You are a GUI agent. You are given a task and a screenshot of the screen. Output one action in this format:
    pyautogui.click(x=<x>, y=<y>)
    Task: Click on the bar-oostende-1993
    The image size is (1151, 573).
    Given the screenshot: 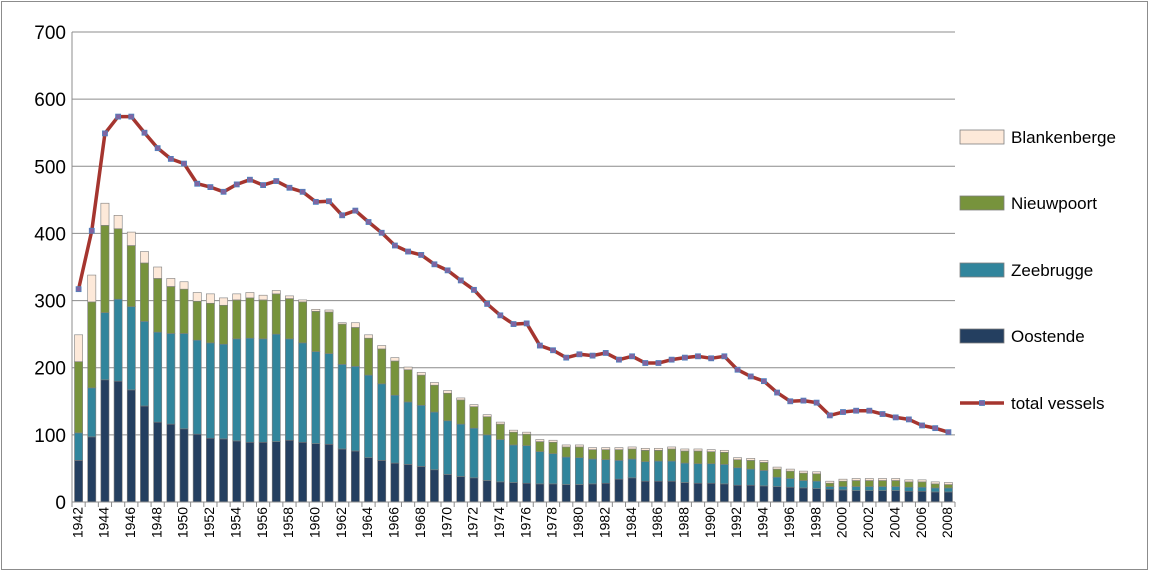 What is the action you would take?
    pyautogui.click(x=751, y=493)
    